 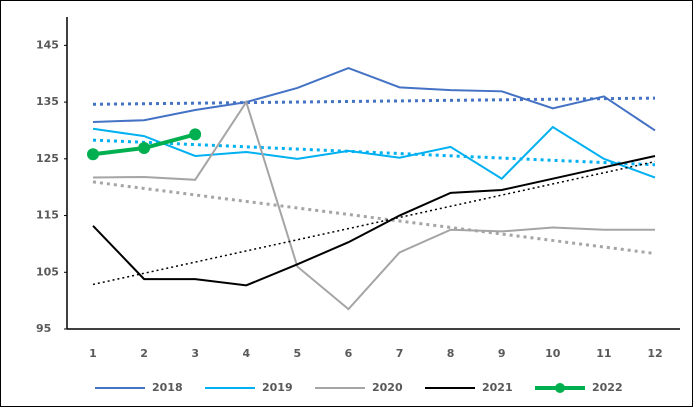 What do you see at coordinates (167, 387) in the screenshot?
I see `legend-label: 2018` at bounding box center [167, 387].